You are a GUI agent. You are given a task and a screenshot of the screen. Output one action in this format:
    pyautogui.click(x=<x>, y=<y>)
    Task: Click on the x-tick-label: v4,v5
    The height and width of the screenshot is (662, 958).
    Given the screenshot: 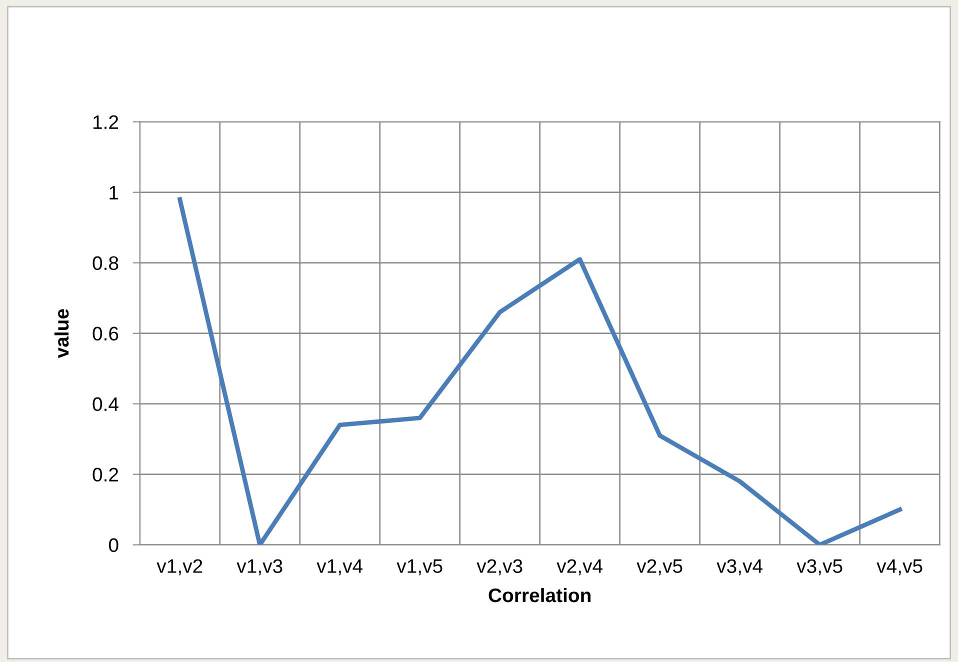 What is the action you would take?
    pyautogui.click(x=899, y=567)
    